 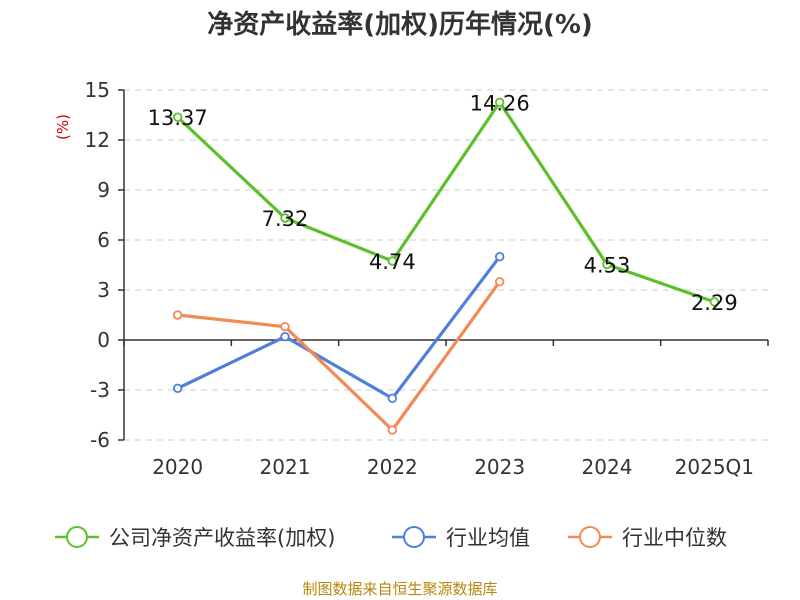 I want to click on data-label: 4.53, so click(x=607, y=266).